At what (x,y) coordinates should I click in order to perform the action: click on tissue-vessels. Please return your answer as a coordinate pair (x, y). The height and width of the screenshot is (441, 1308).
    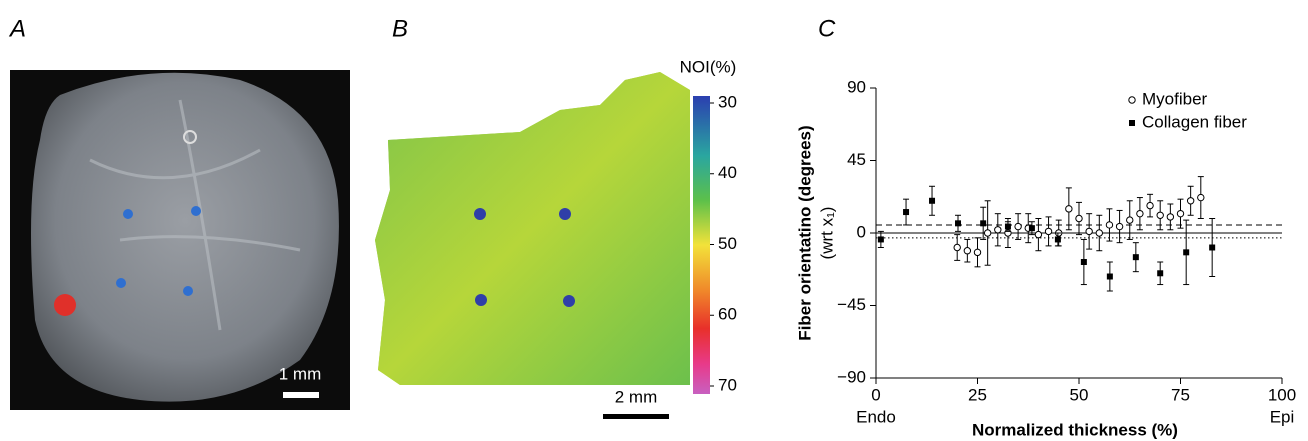
    Looking at the image, I should click on (195, 215).